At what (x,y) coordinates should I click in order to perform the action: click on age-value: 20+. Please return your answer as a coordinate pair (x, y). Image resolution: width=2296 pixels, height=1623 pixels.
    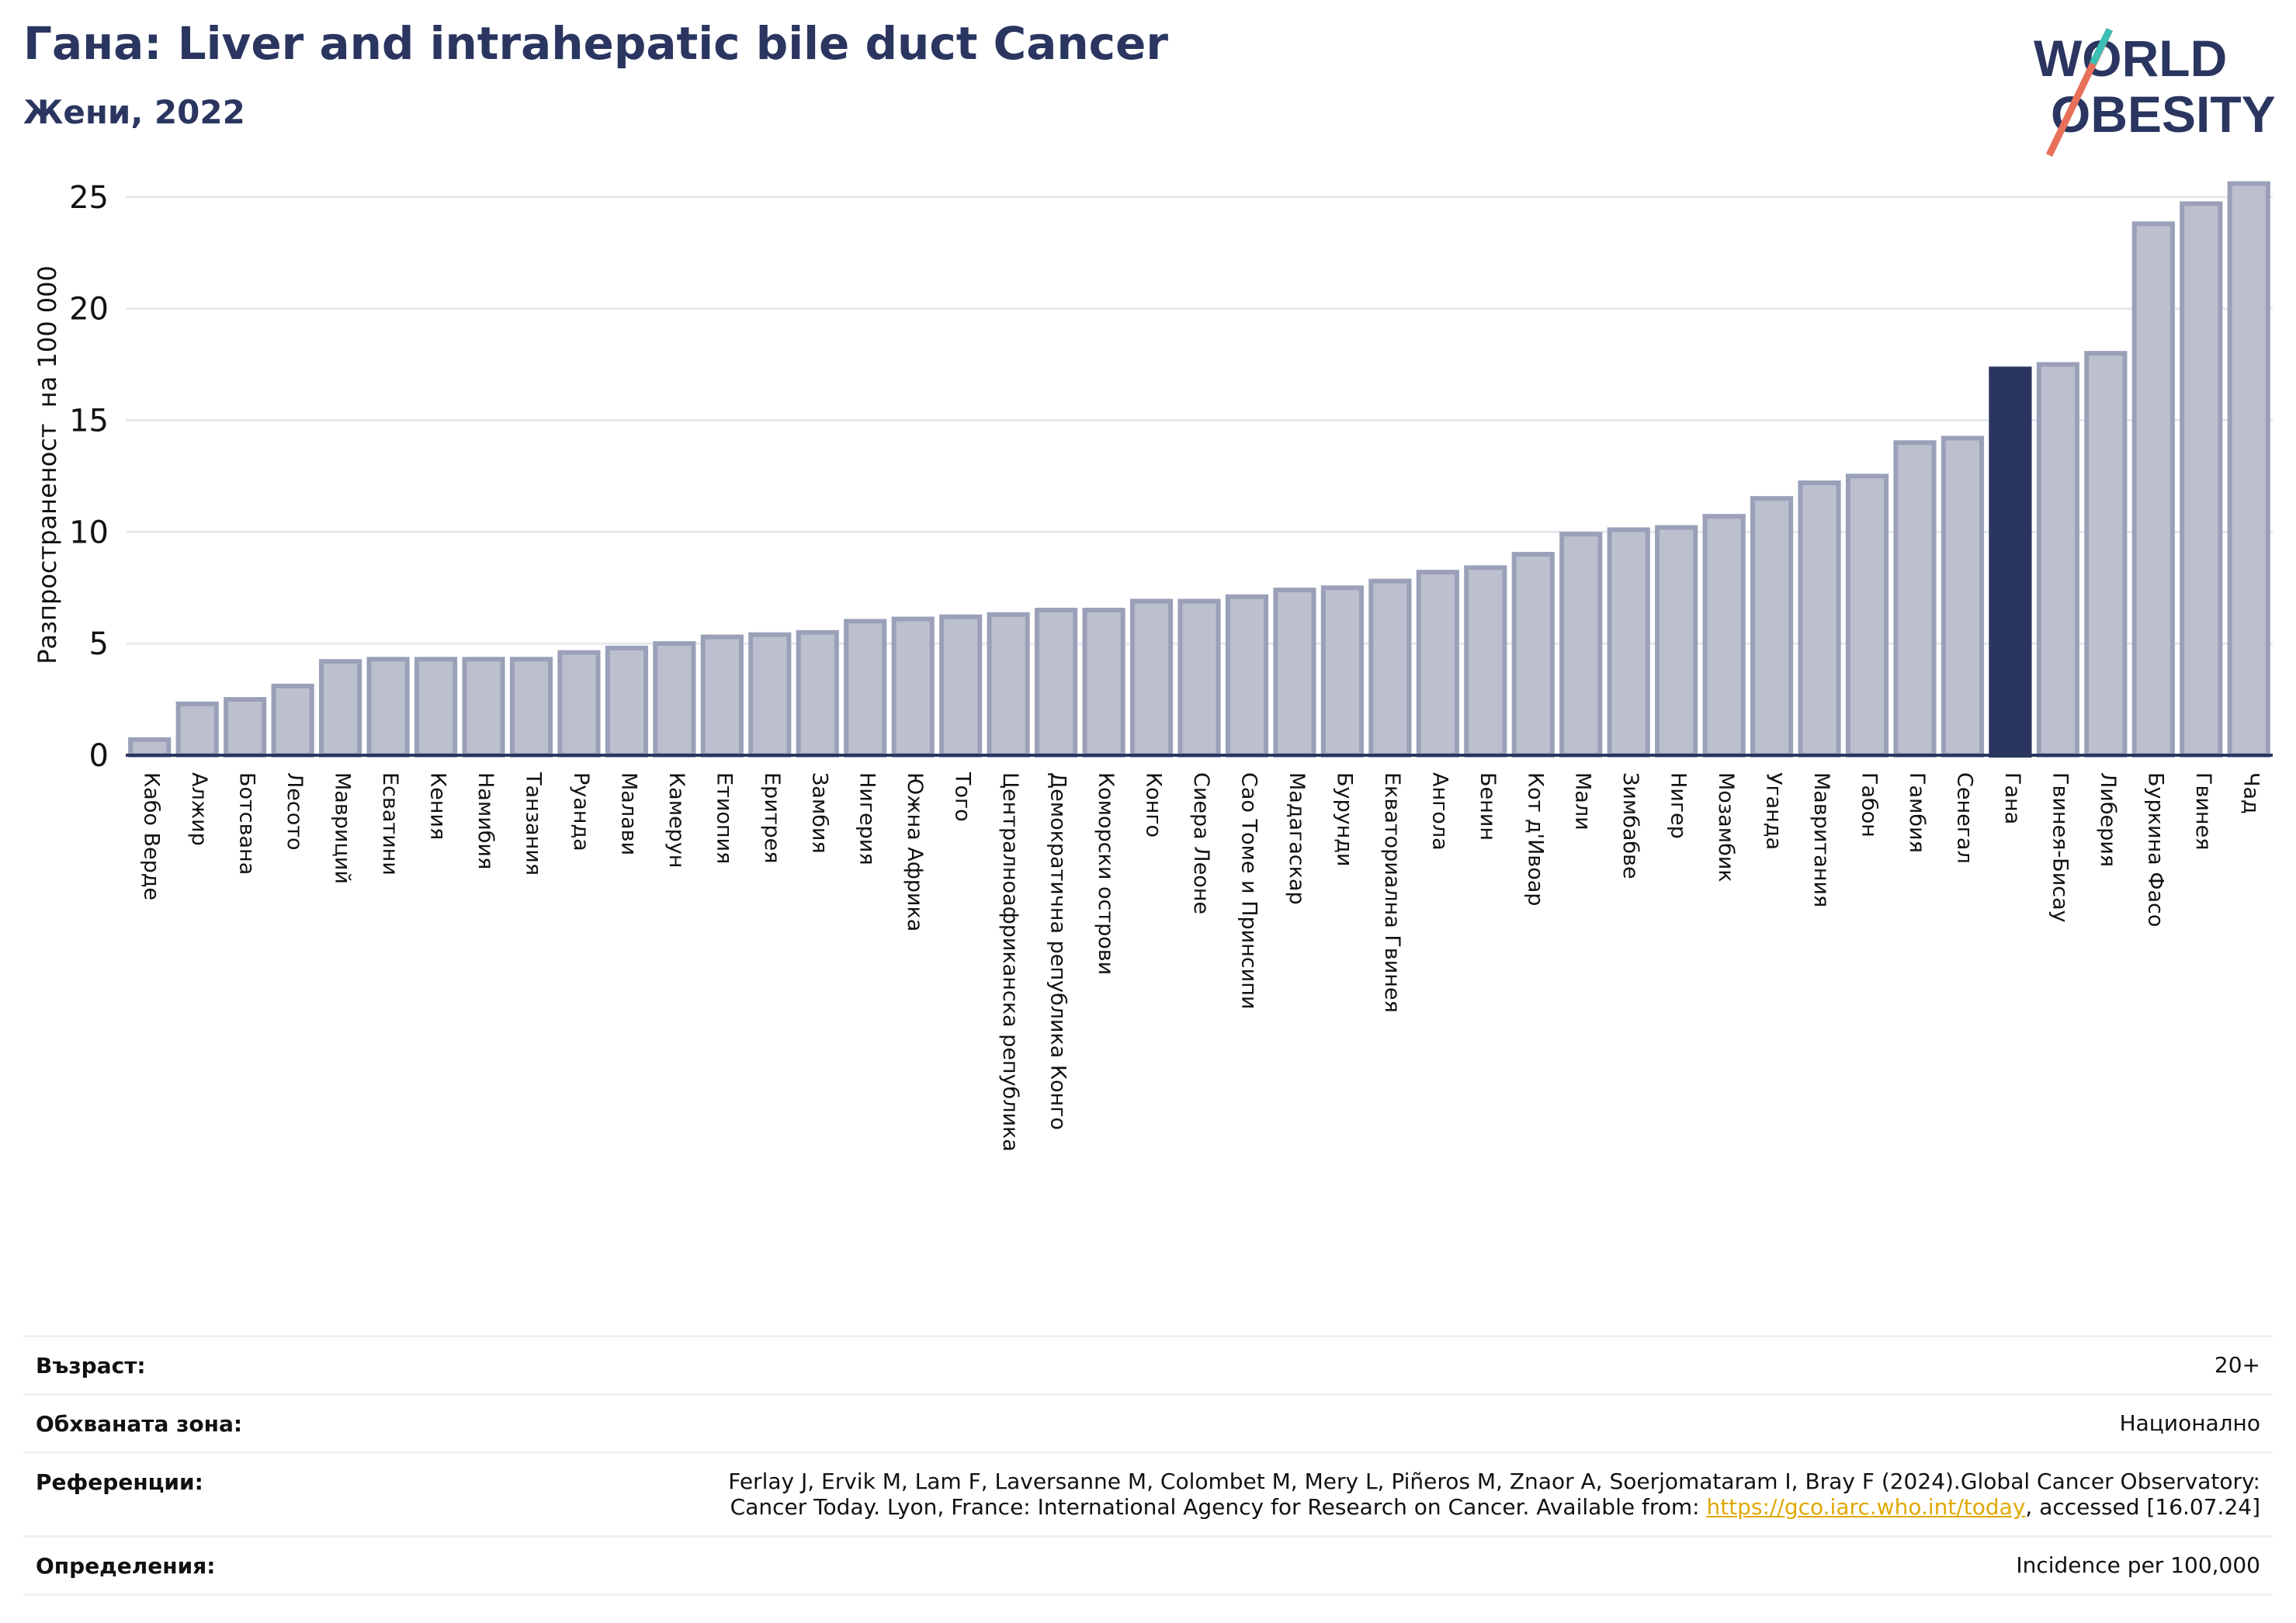
    Looking at the image, I should click on (2237, 1365).